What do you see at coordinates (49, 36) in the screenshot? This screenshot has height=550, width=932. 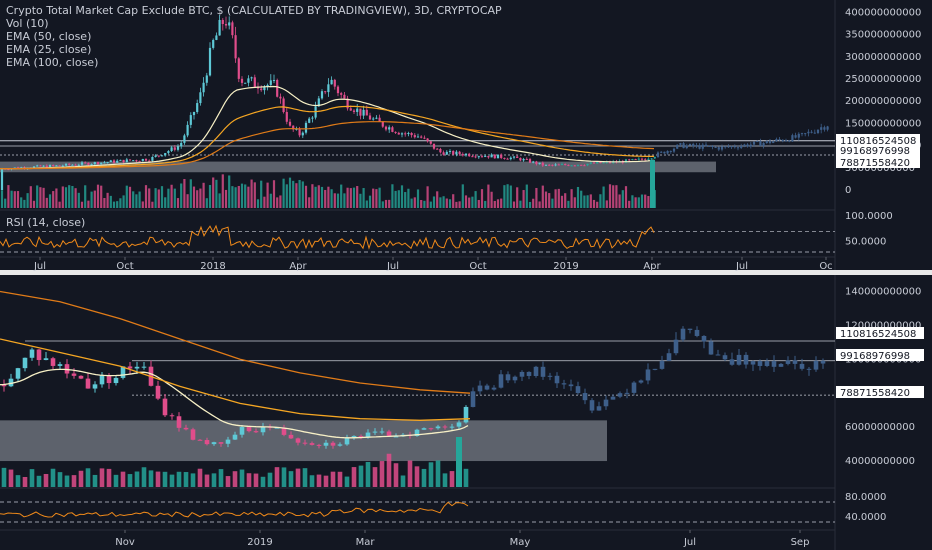 I see `legend-ema50: EMA (50, close)` at bounding box center [49, 36].